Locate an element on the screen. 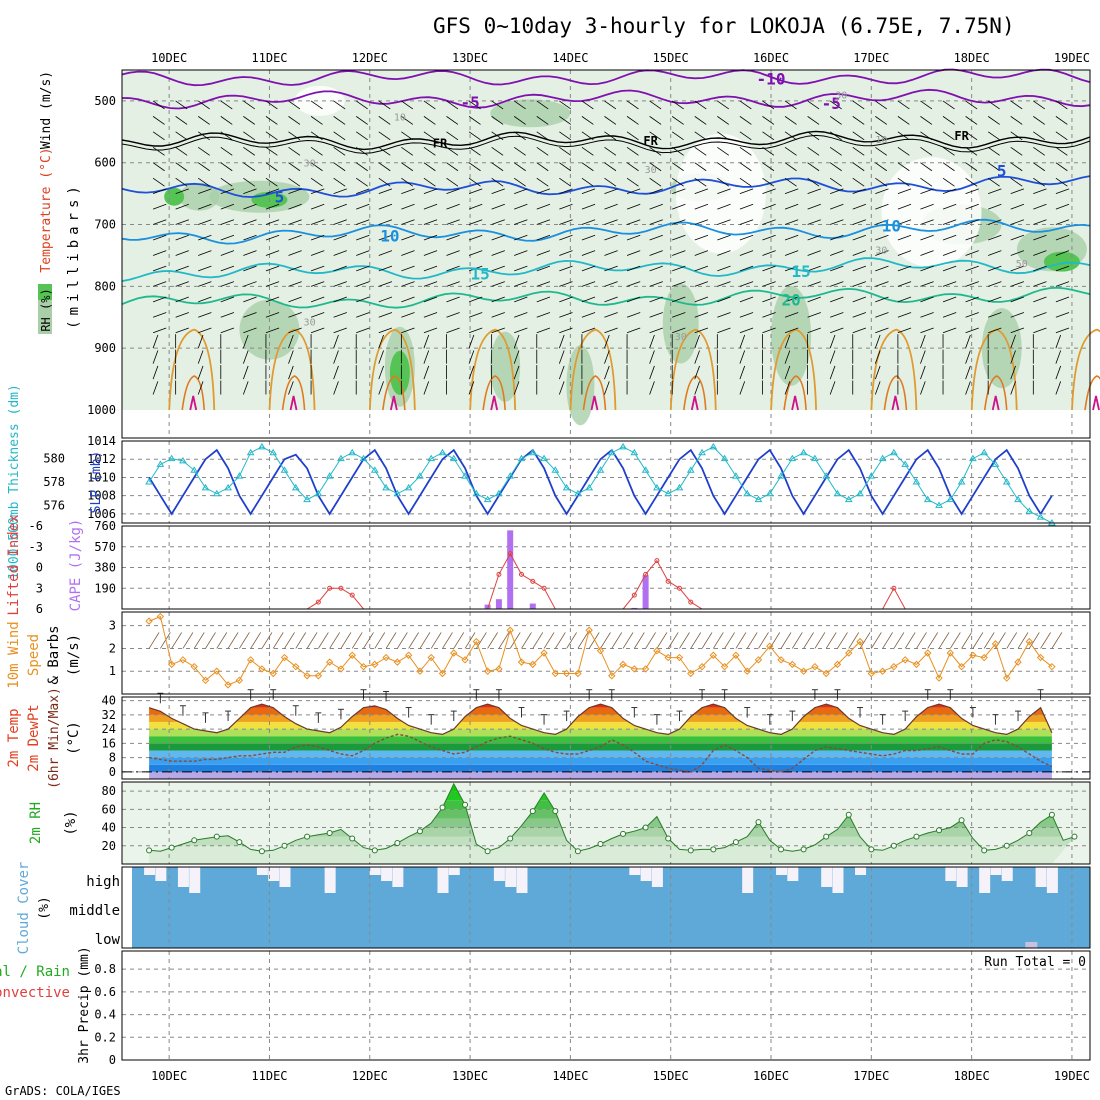  rh-contour-label-6: 10 is located at coordinates (881, 140).